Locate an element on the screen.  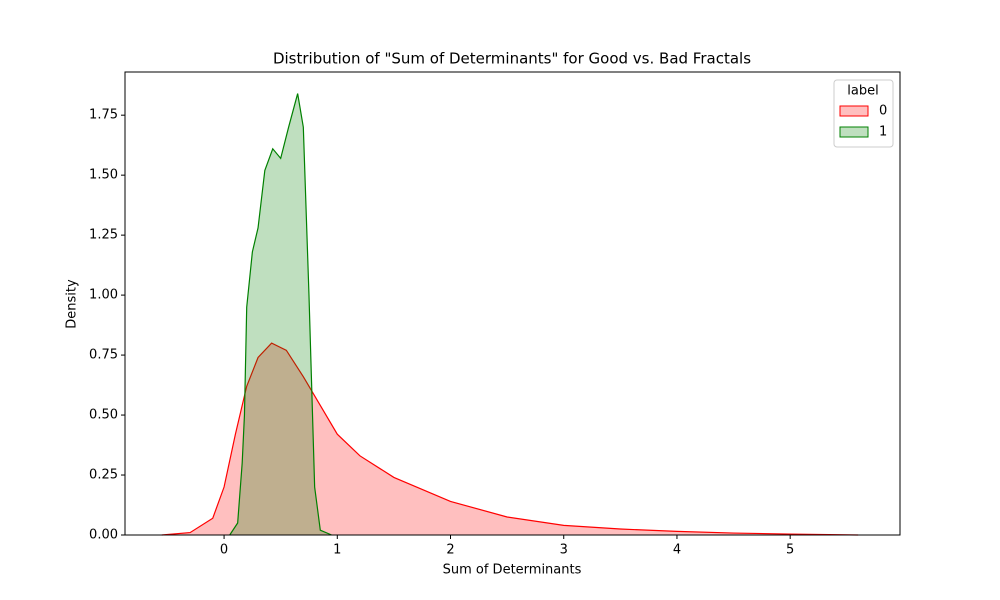
x-axis-label: Sum of Determinants is located at coordinates (512, 570).